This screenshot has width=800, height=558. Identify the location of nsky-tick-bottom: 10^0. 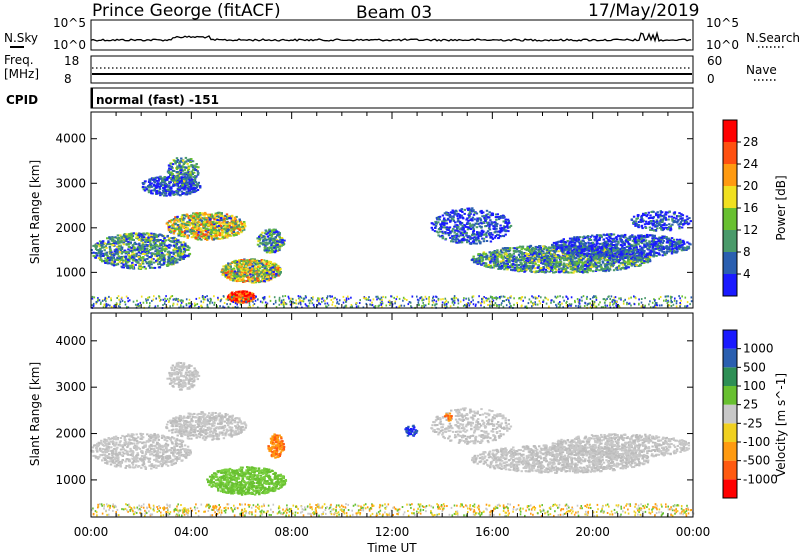
(69, 45).